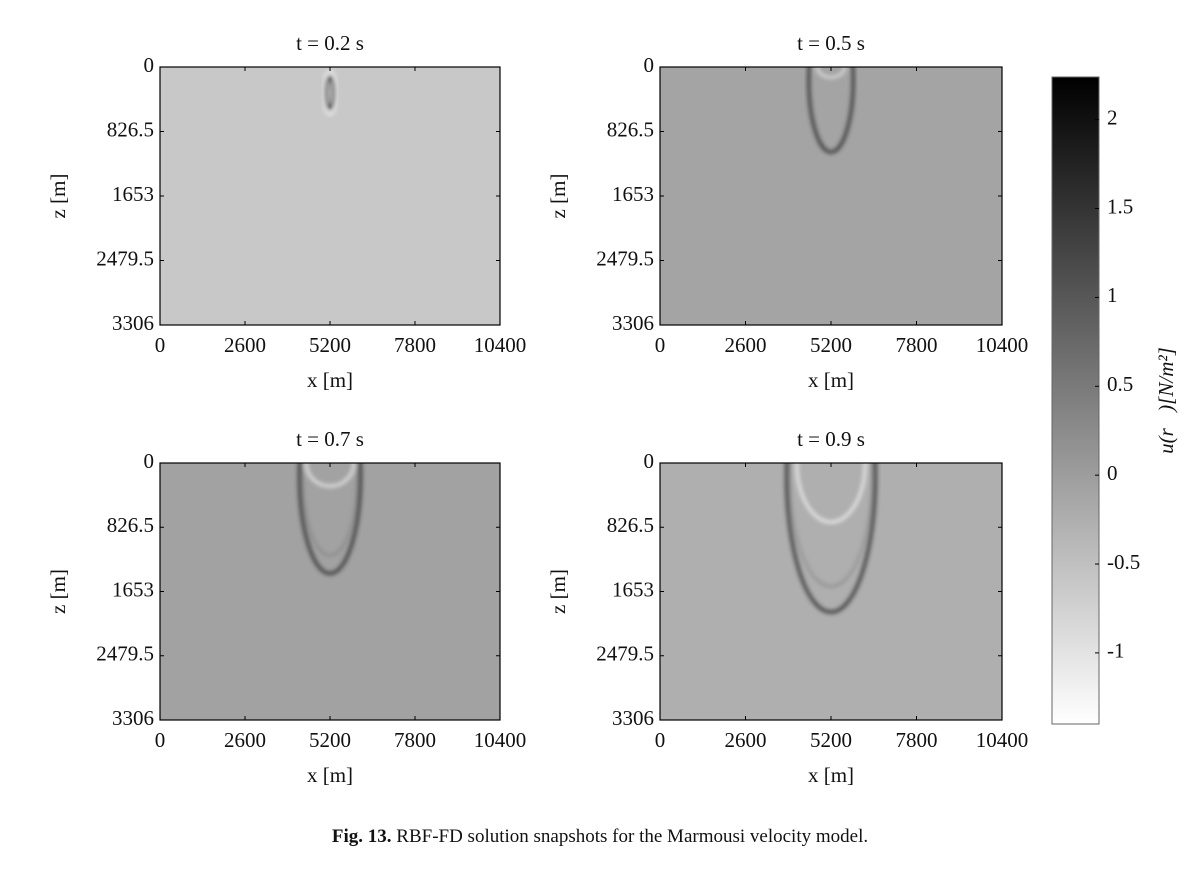  Describe the element at coordinates (1112, 473) in the screenshot. I see `colorbar-tick-label: 0` at that location.